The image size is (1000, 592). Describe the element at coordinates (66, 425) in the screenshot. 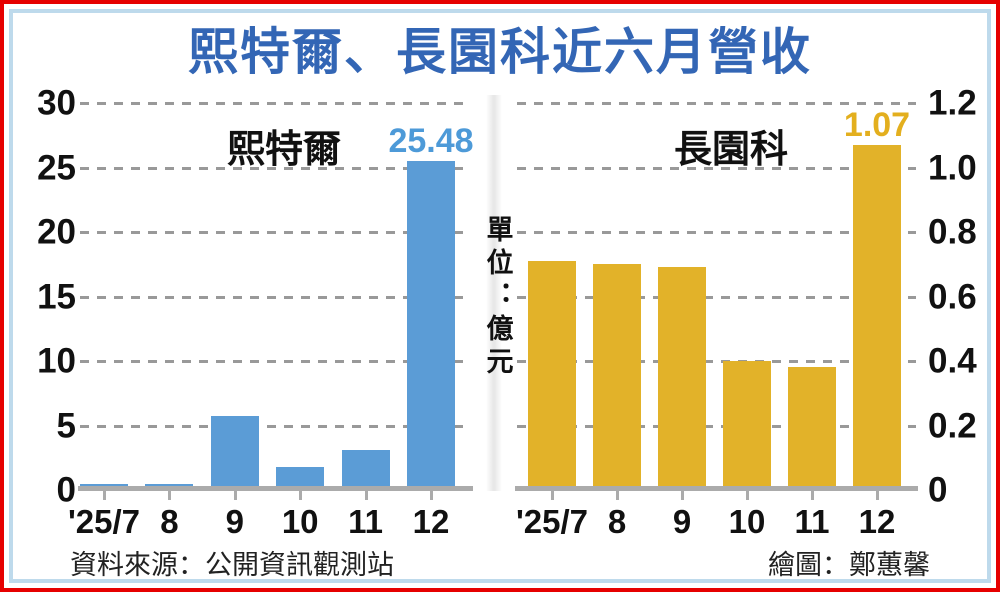

I see `y-axis-label: 5` at that location.